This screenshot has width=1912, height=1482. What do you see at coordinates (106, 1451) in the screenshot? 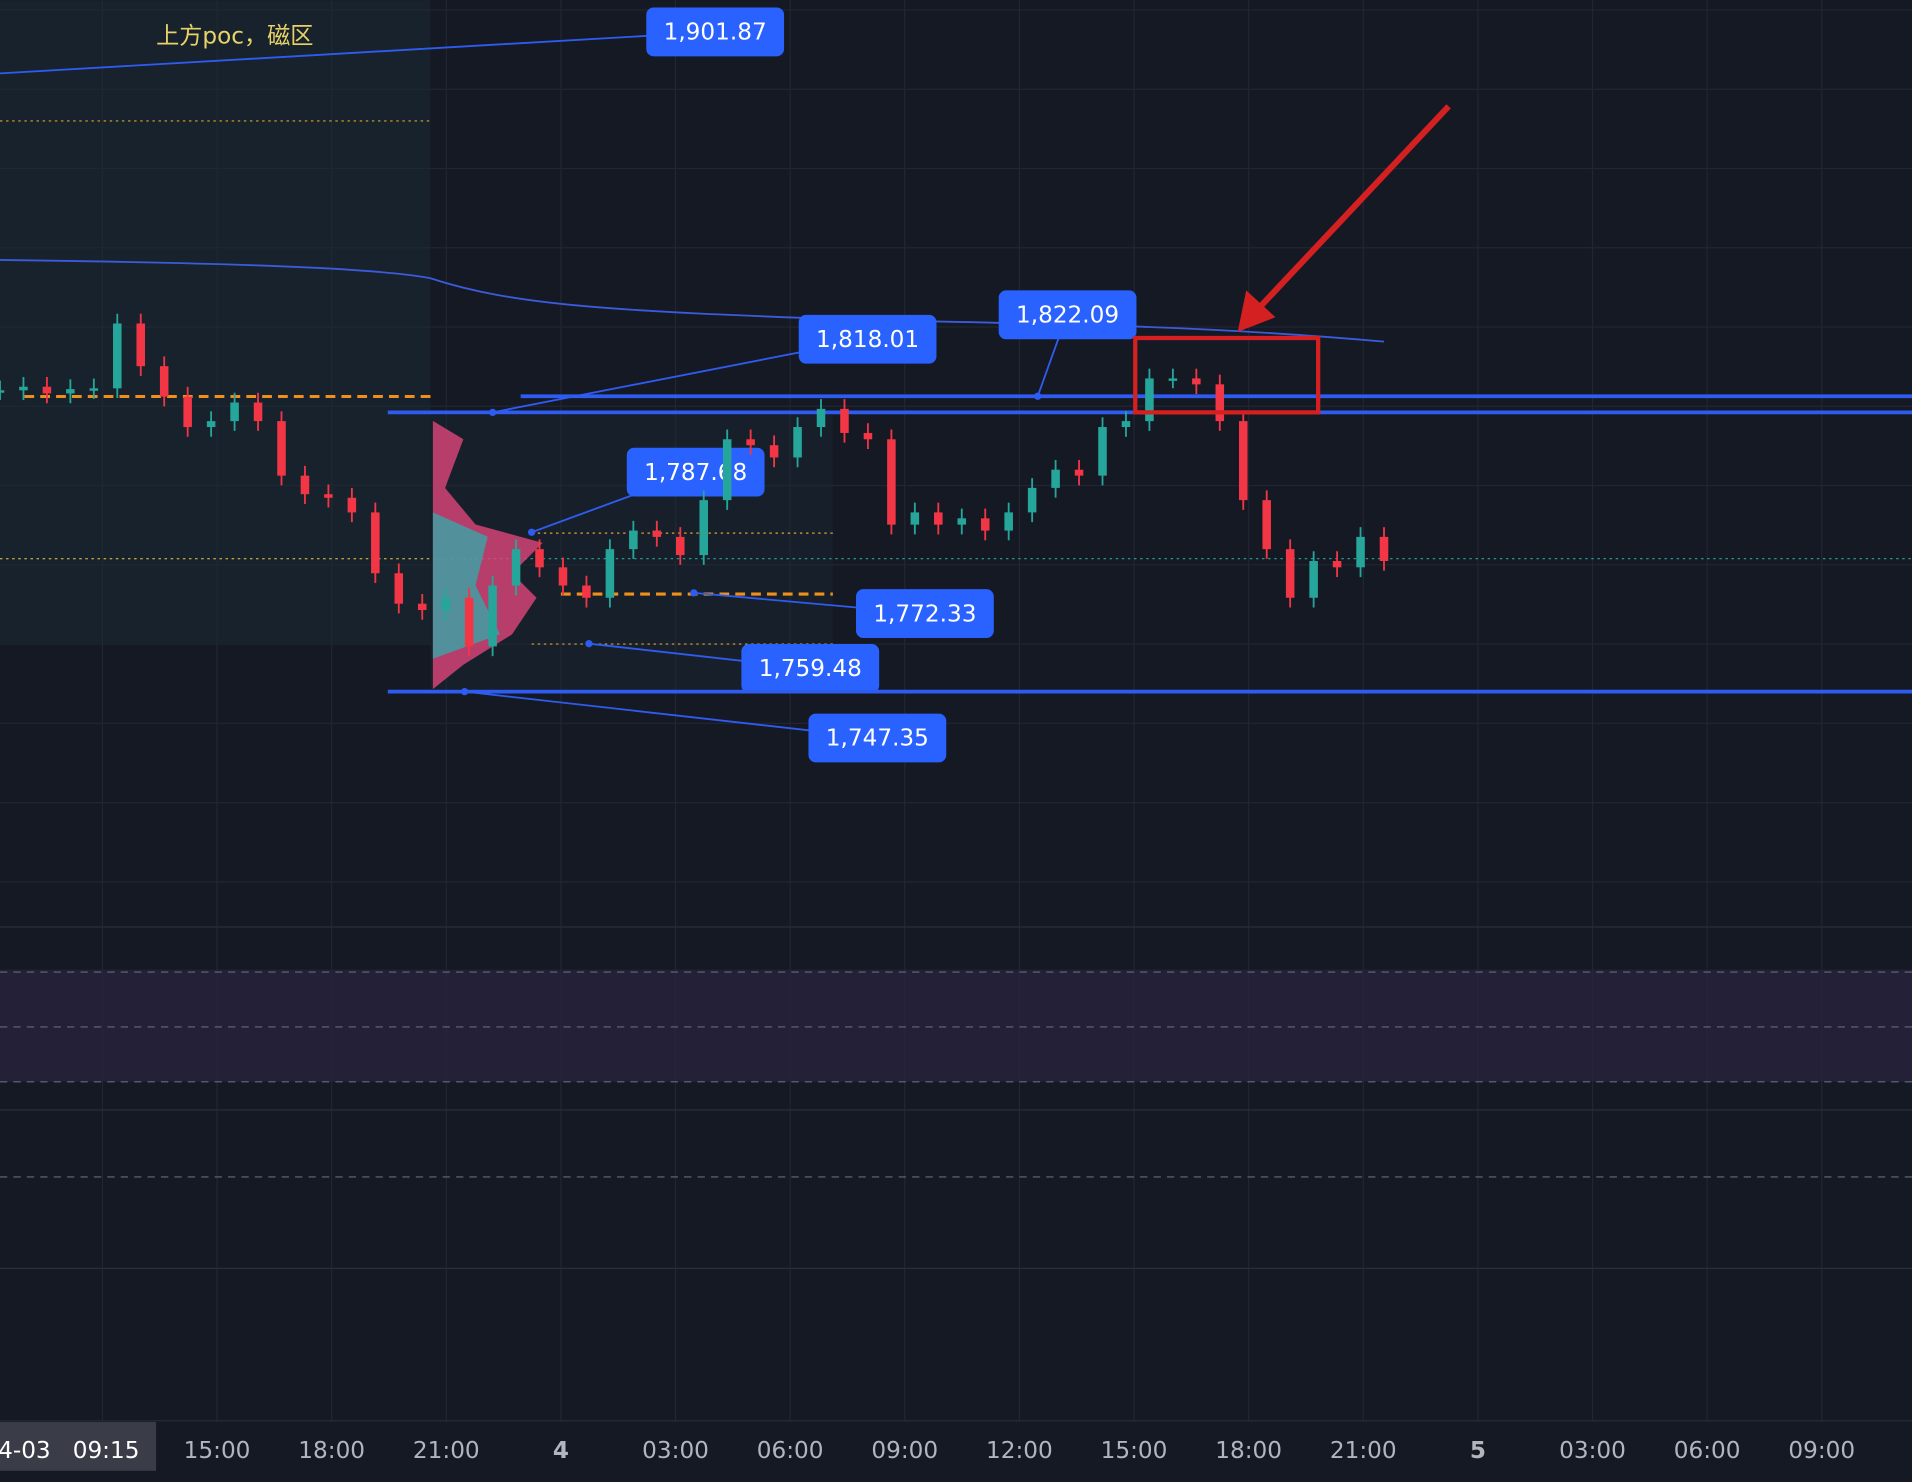
I see `time-label: 09:15` at bounding box center [106, 1451].